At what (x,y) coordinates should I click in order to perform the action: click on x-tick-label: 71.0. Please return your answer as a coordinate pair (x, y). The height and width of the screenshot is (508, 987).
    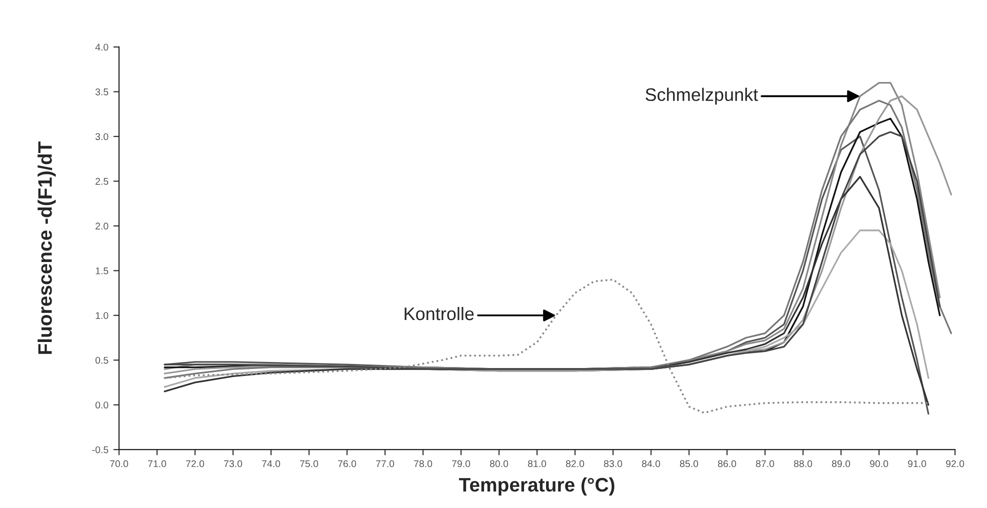
    Looking at the image, I should click on (157, 464).